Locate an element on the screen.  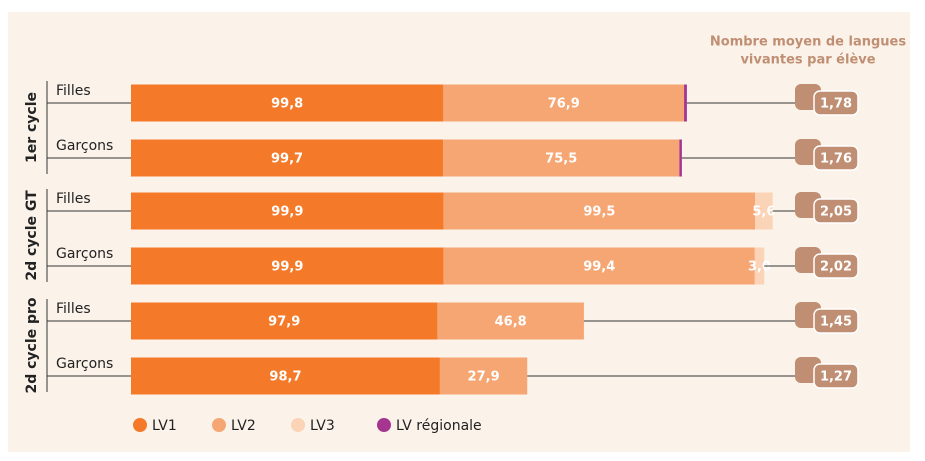
data-label: 3,0 is located at coordinates (759, 267).